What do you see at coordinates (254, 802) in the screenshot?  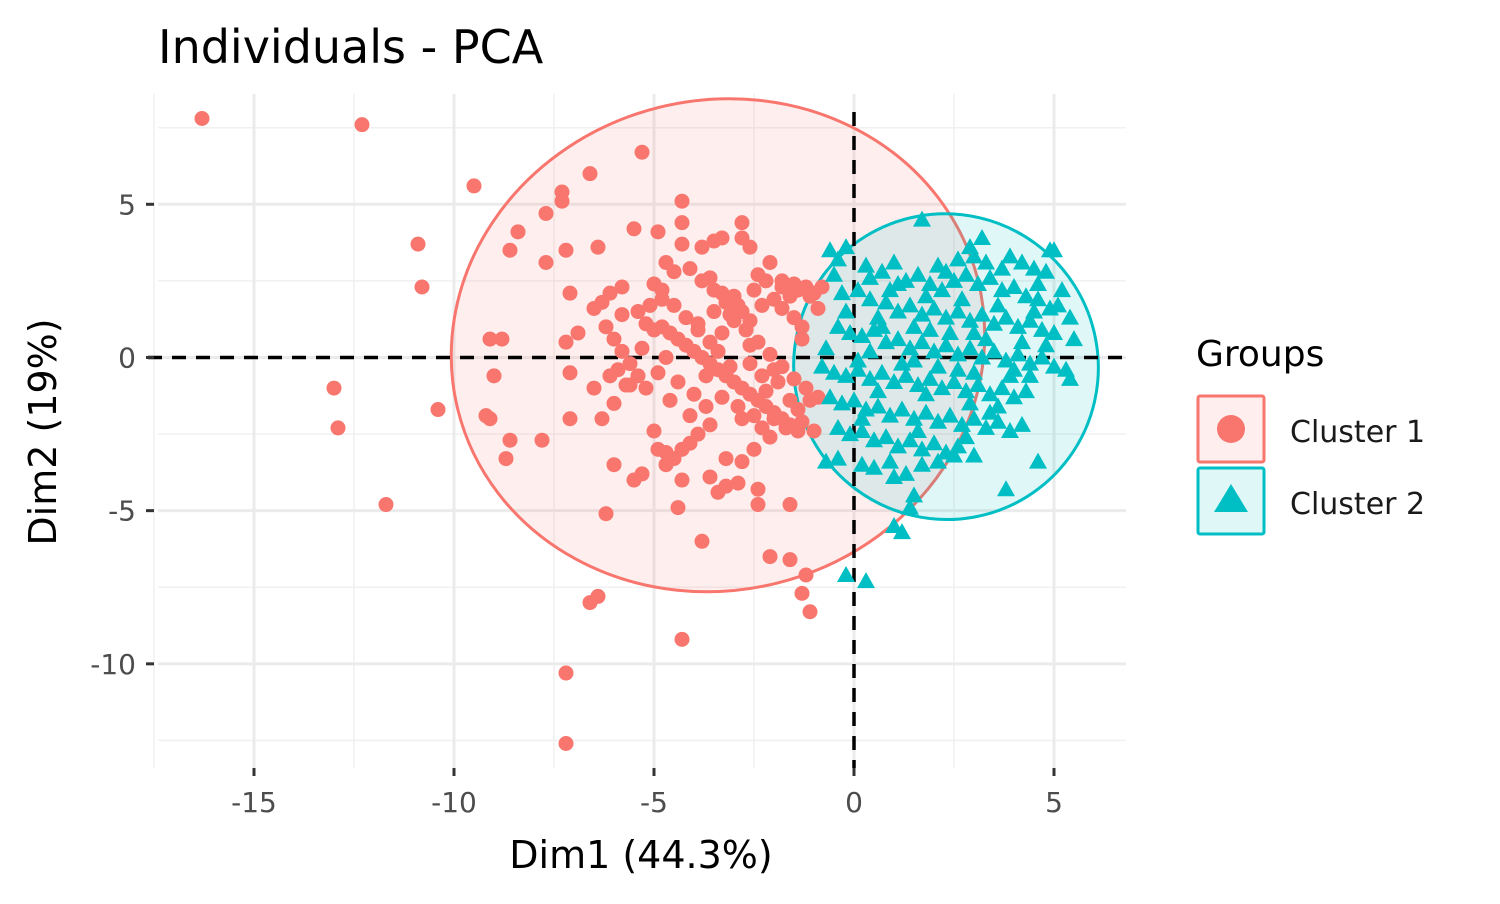 I see `x-tick-label: -15` at bounding box center [254, 802].